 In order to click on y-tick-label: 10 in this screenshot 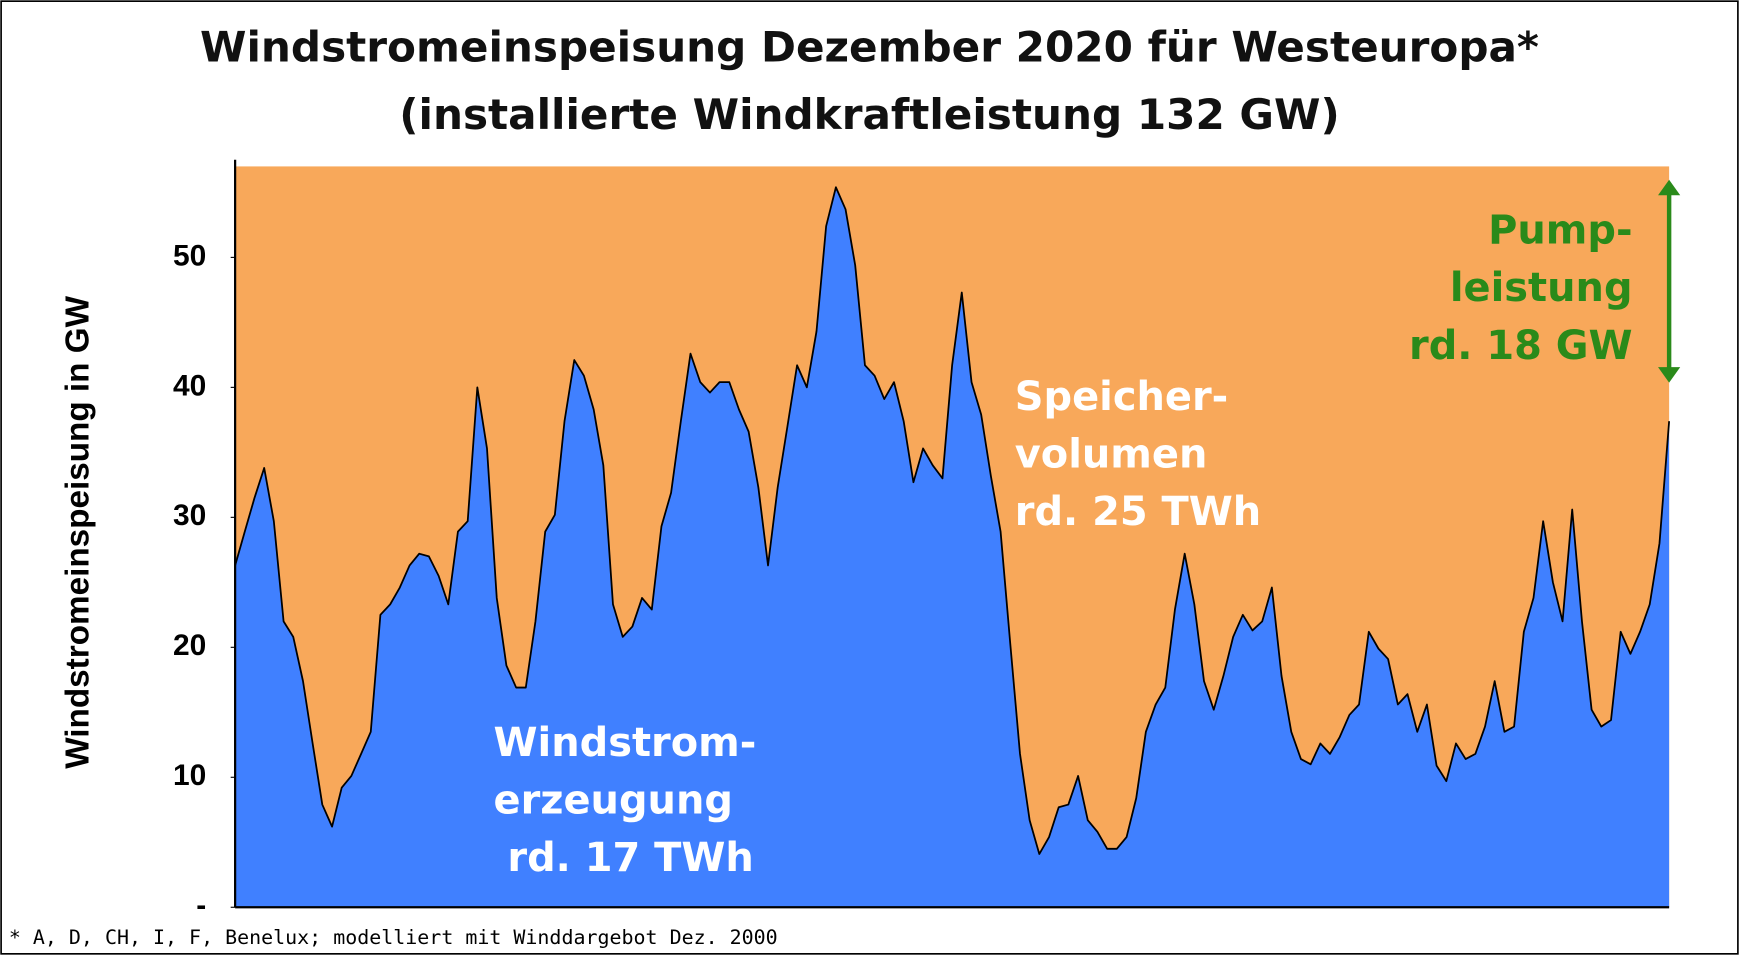, I will do `click(189, 775)`.